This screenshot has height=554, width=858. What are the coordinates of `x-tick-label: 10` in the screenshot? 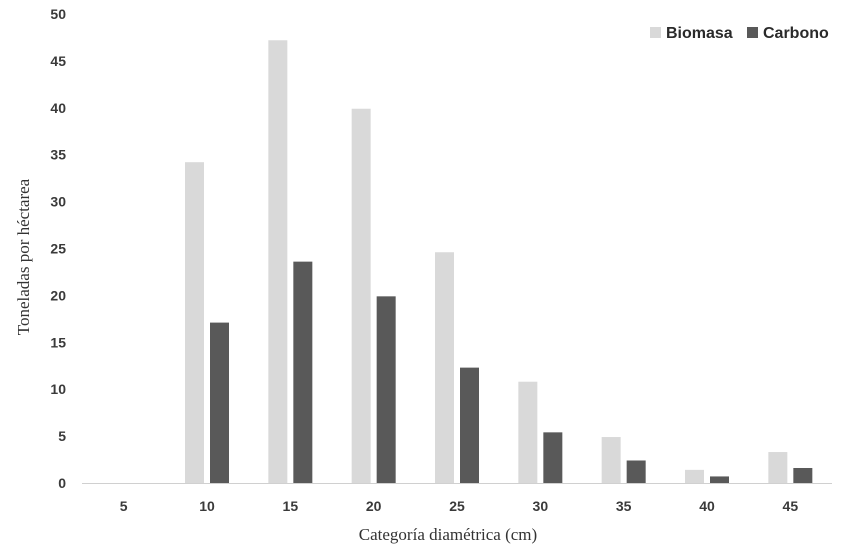 It's located at (207, 506).